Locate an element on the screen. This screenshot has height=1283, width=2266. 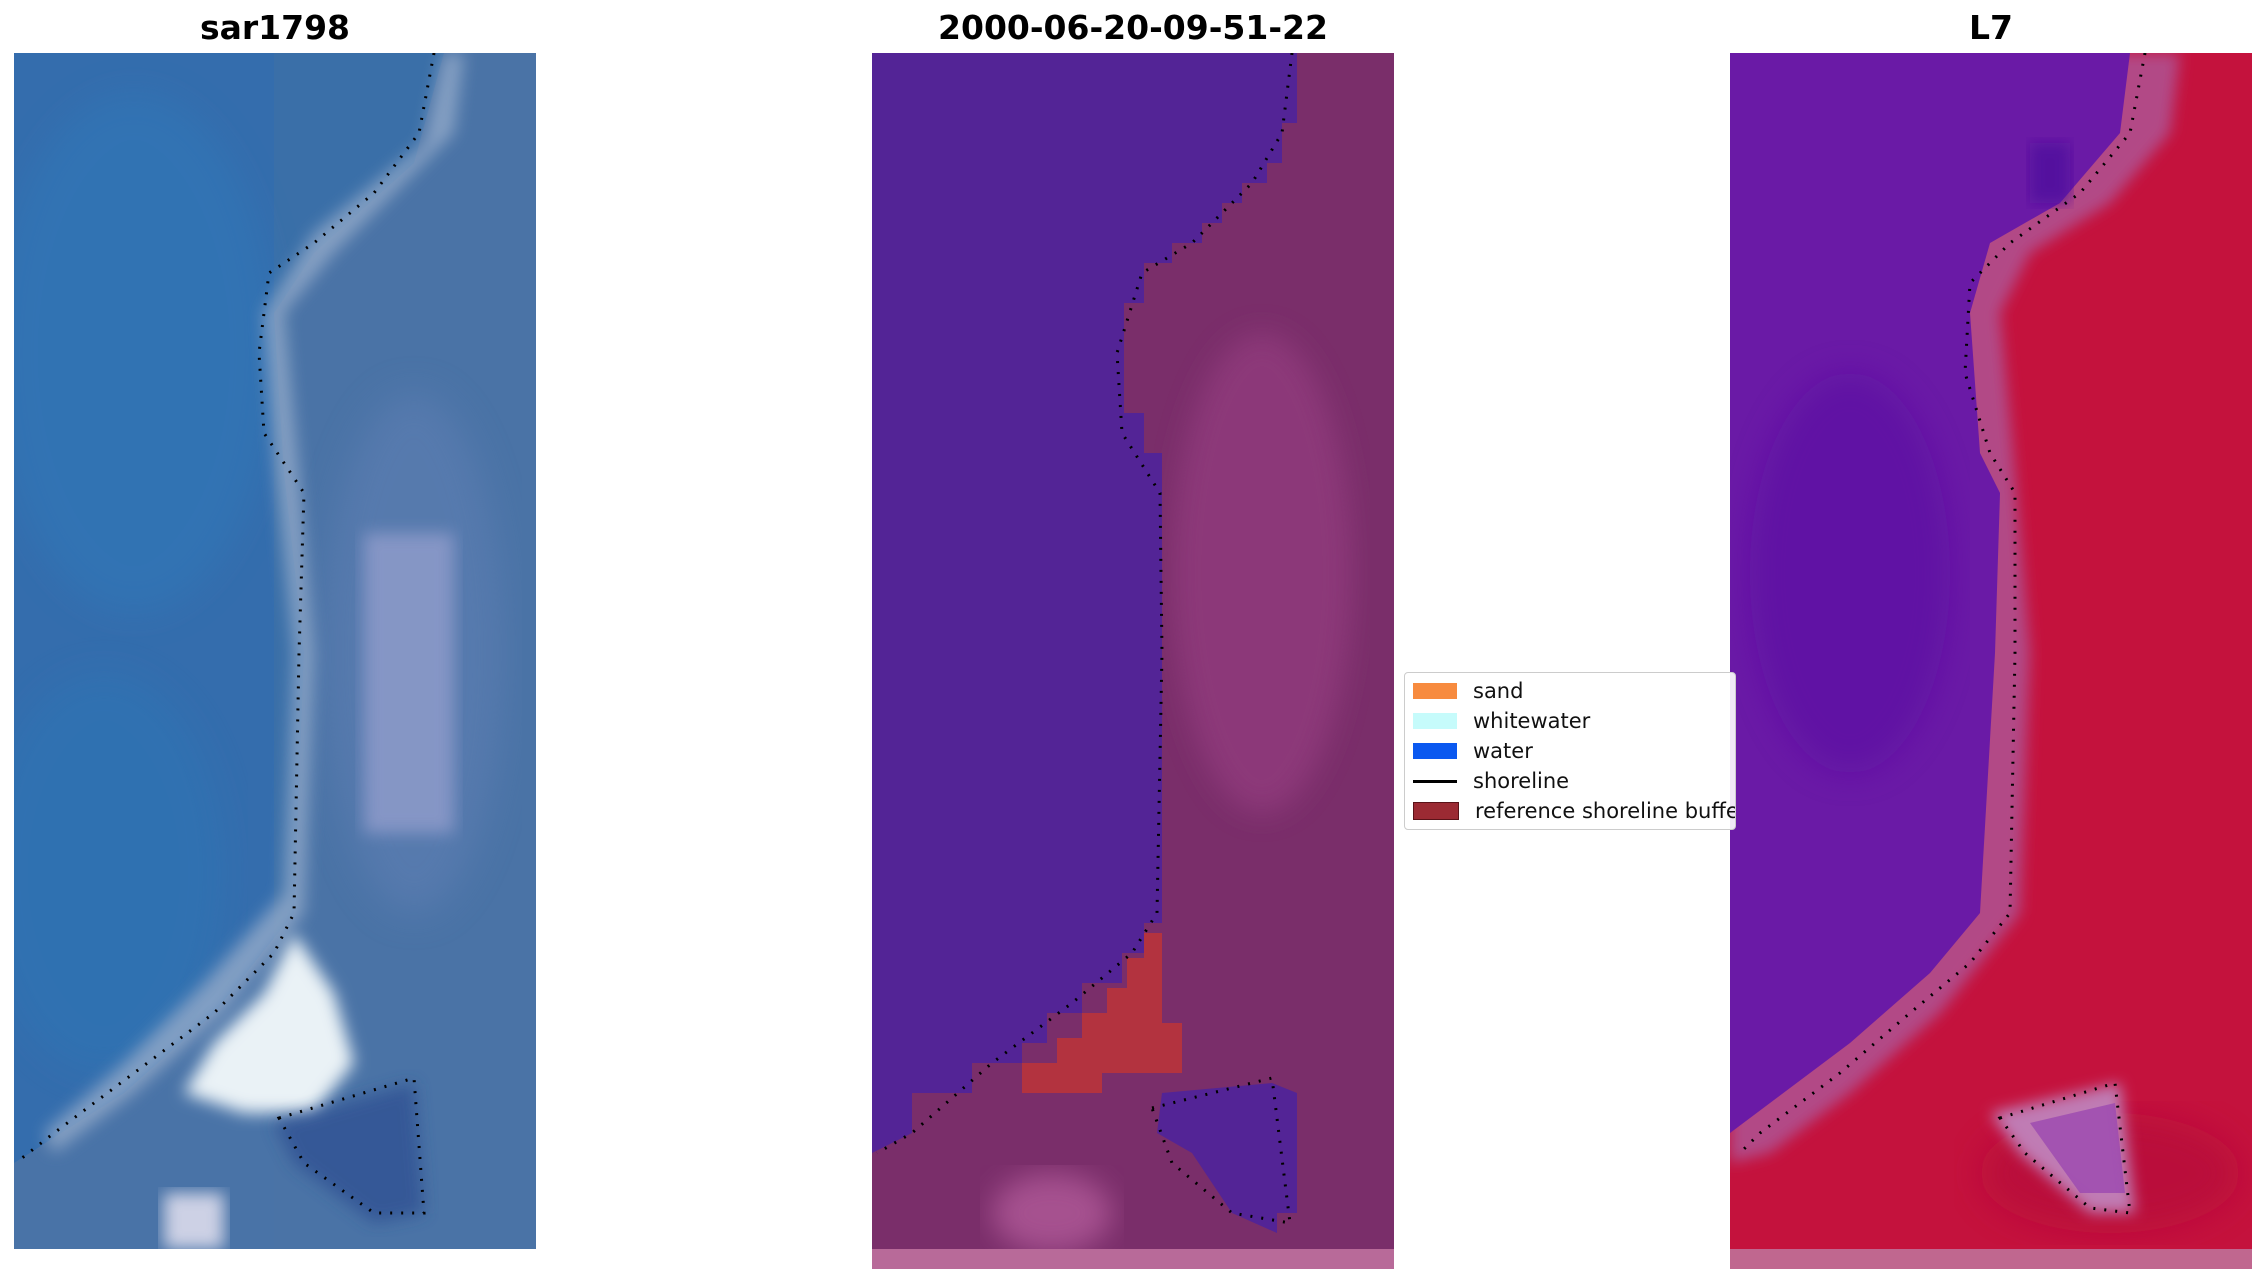
legend-swatch-reference-buffer is located at coordinates (1436, 811).